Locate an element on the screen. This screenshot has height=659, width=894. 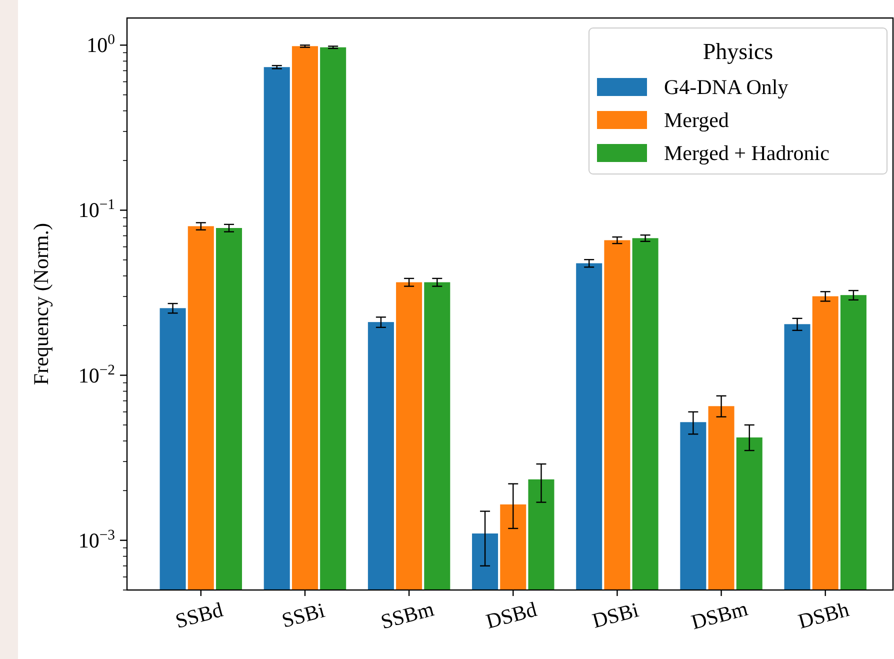
x-tick-label: DSBm is located at coordinates (719, 615).